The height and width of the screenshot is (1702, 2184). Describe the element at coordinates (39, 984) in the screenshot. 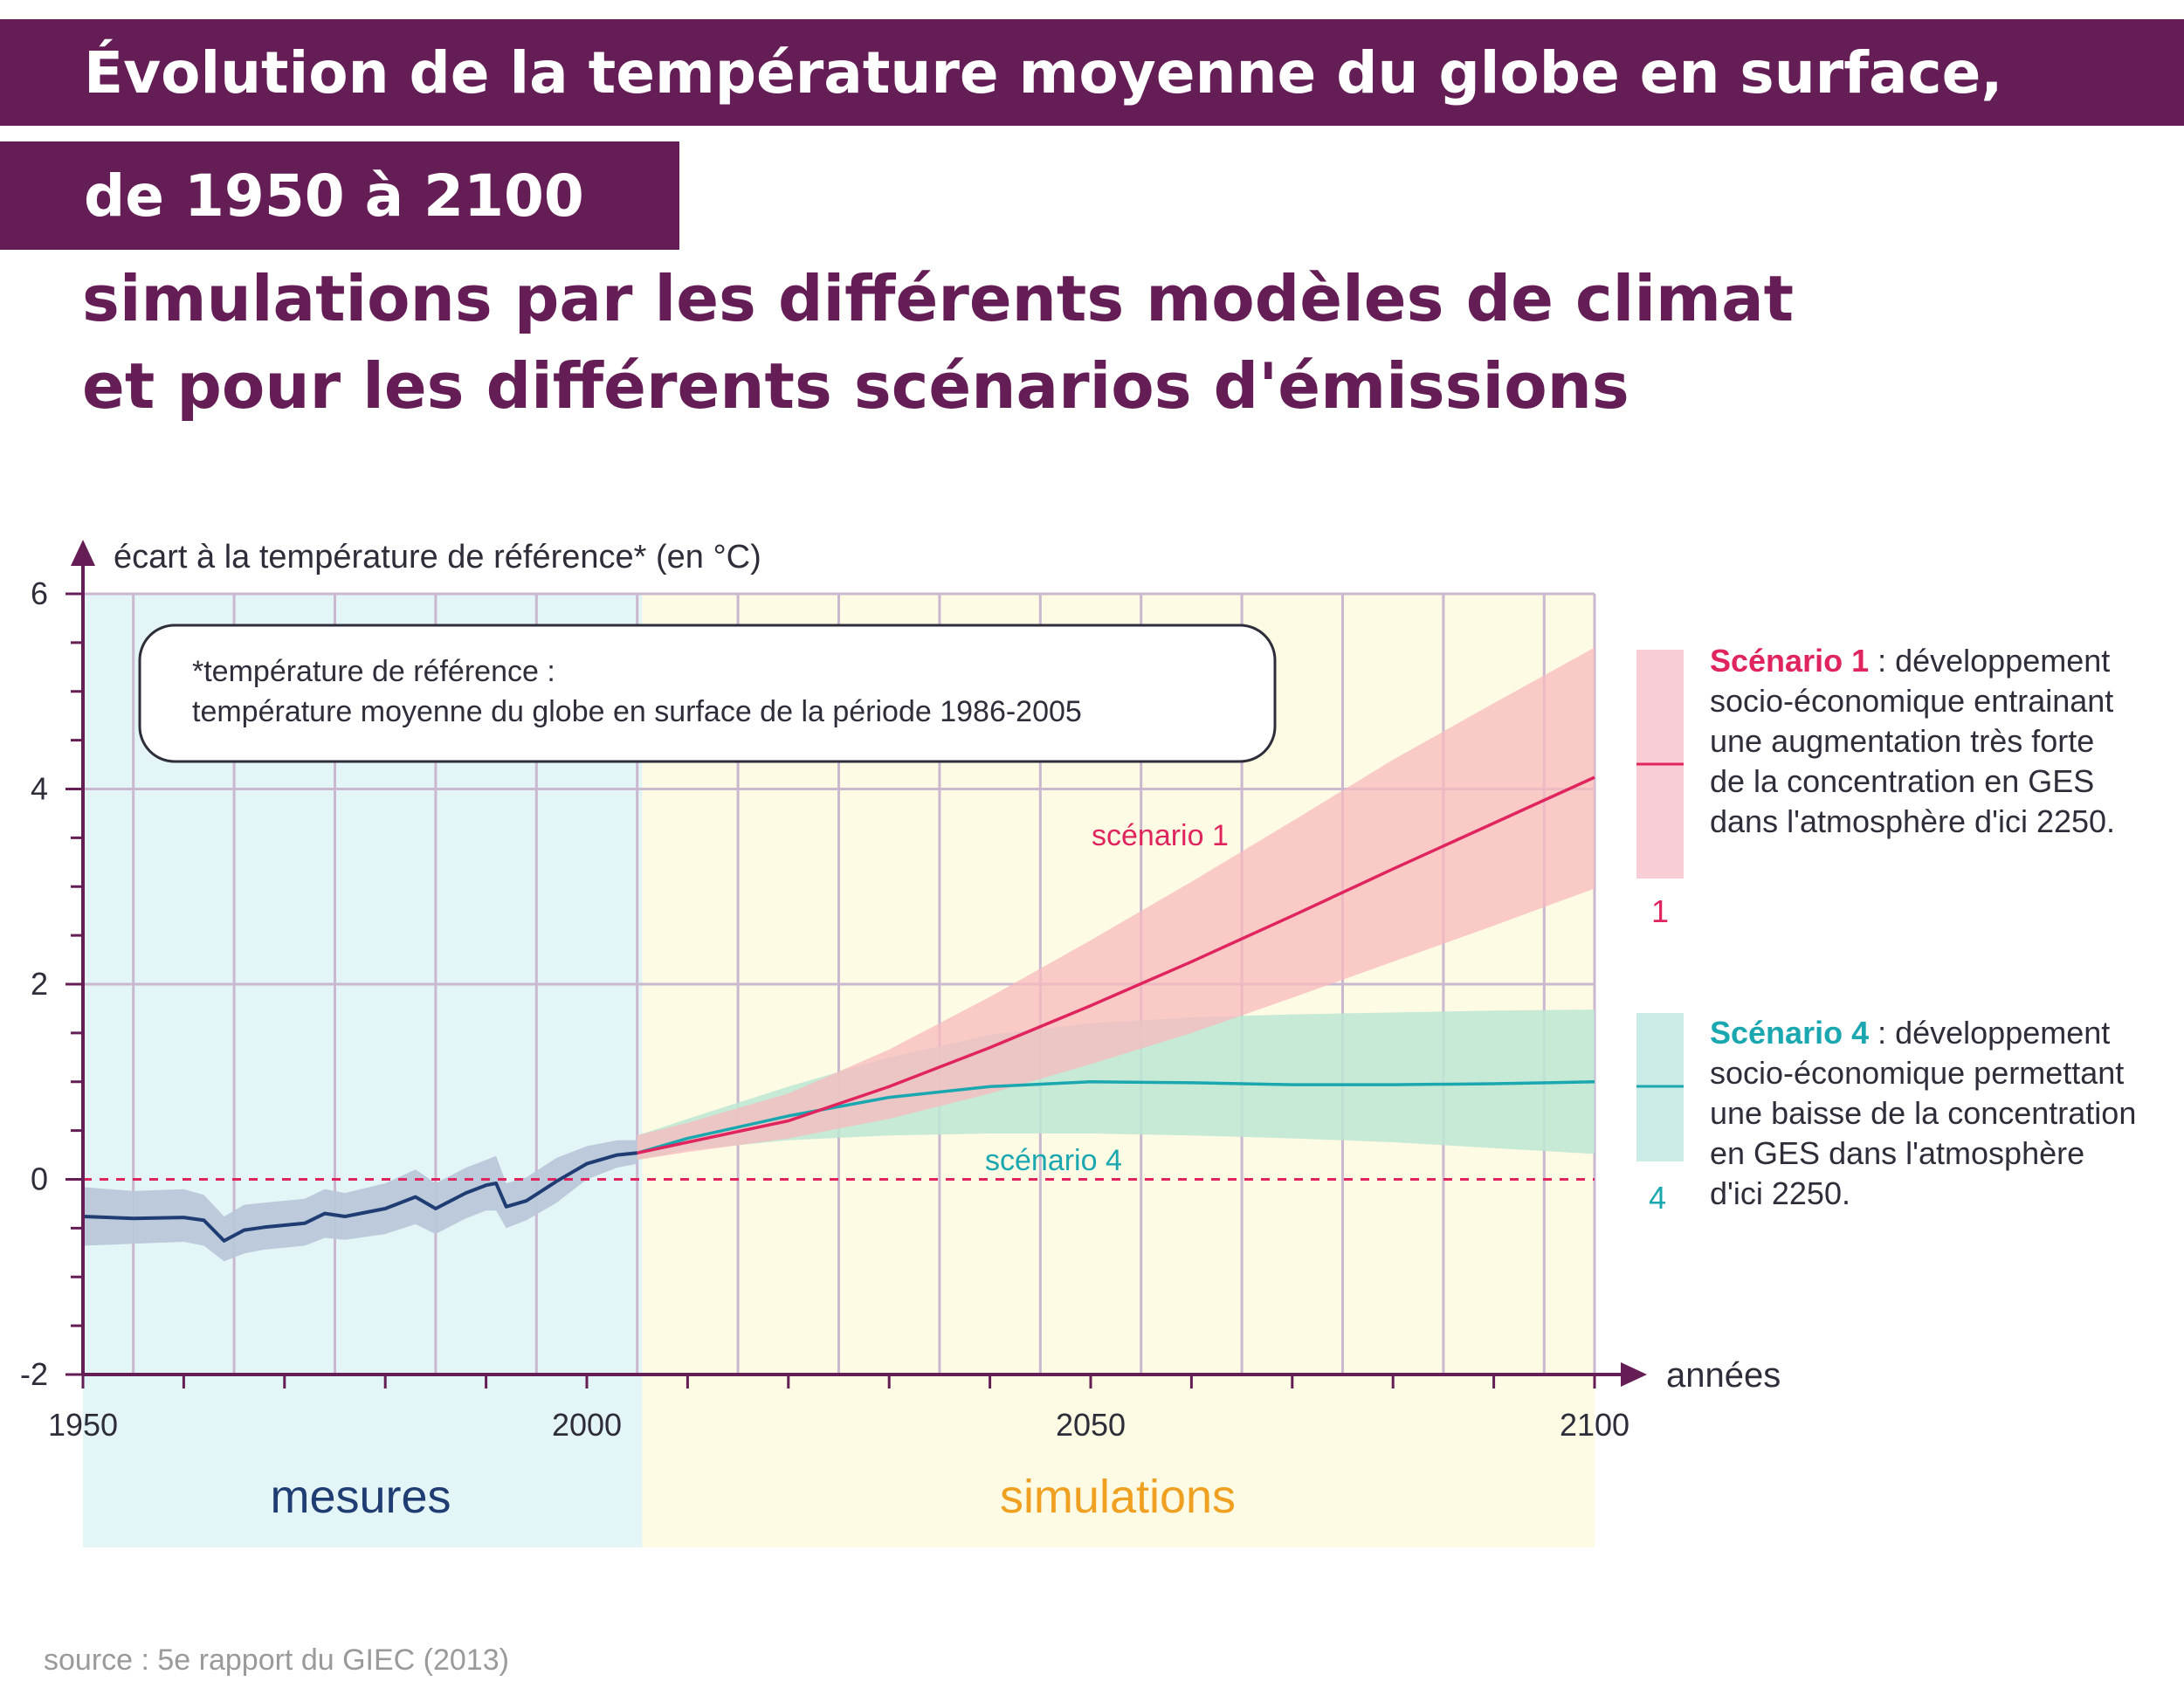

I see `y-tick-label: 2` at that location.